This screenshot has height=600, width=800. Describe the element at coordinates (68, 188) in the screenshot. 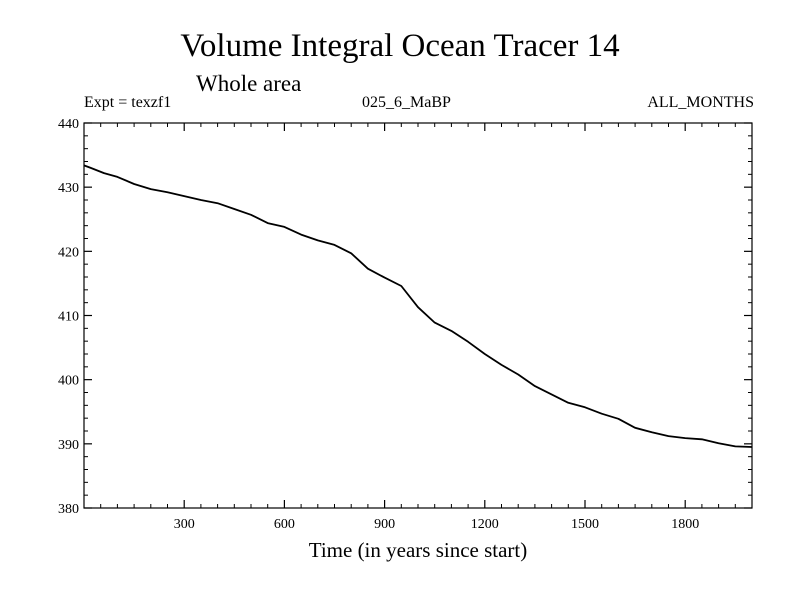

I see `y-tick-label: 430` at that location.